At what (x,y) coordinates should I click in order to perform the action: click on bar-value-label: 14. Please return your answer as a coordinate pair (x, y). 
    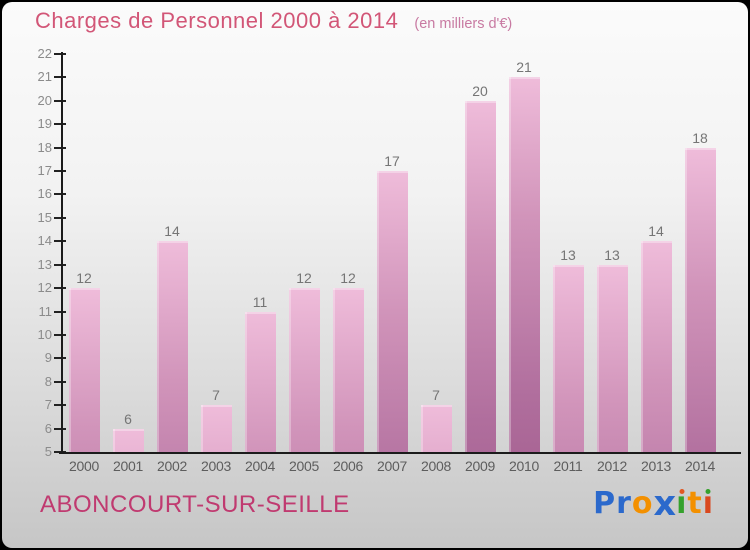
    Looking at the image, I should click on (172, 231).